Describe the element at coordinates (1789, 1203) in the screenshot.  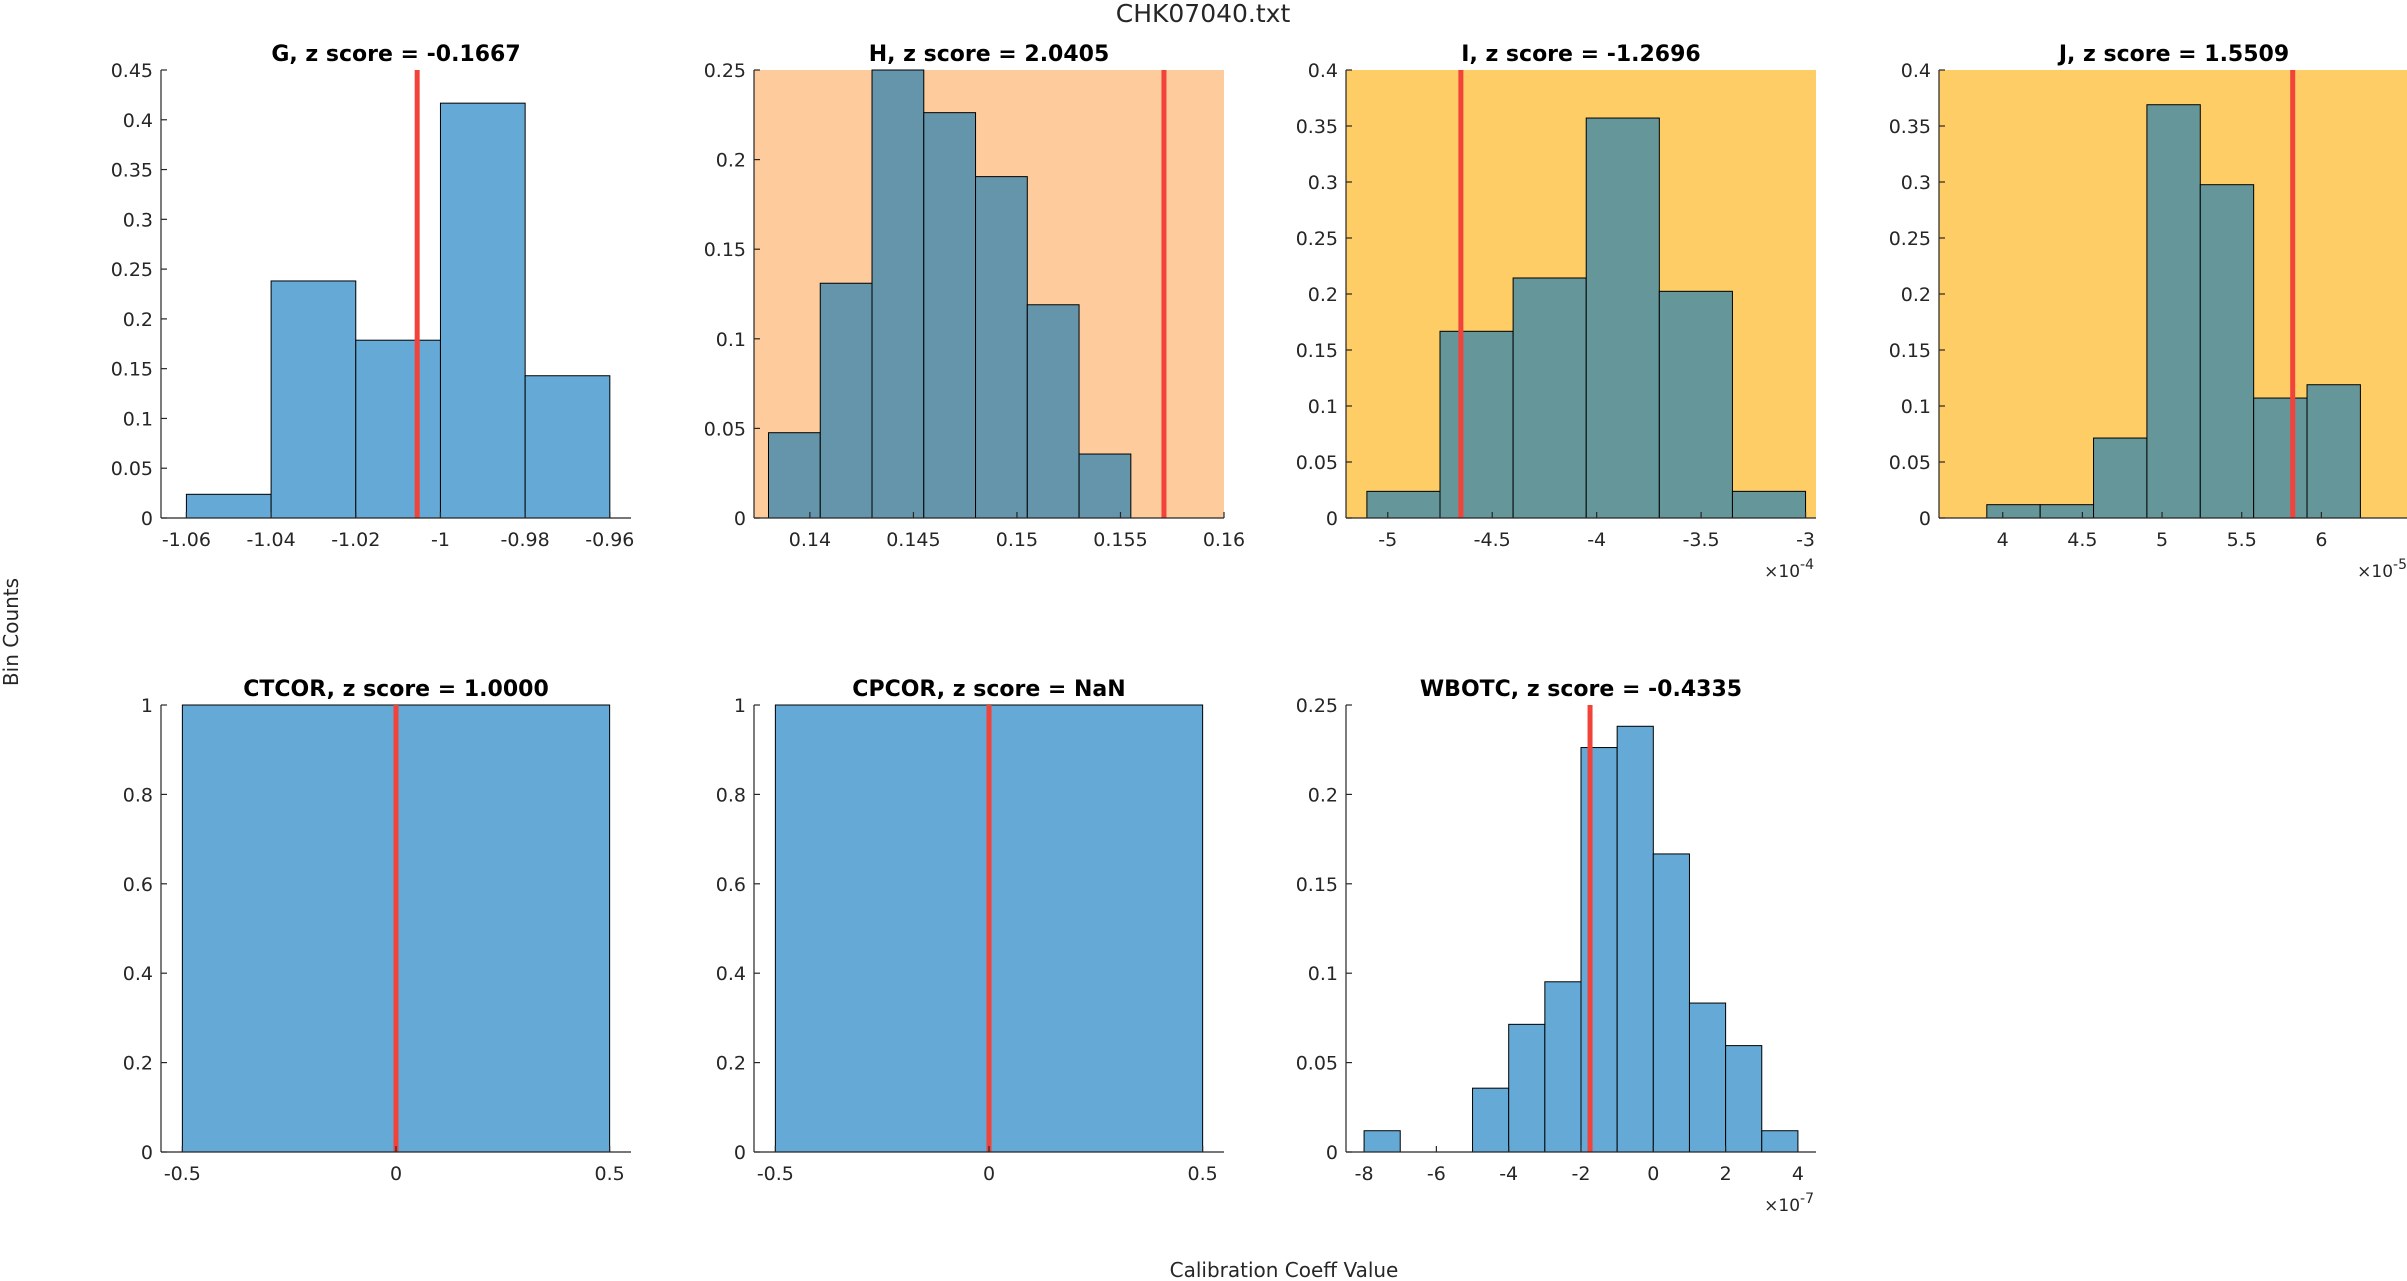
I see `x-exponent-label: ×10⁻⁷` at that location.